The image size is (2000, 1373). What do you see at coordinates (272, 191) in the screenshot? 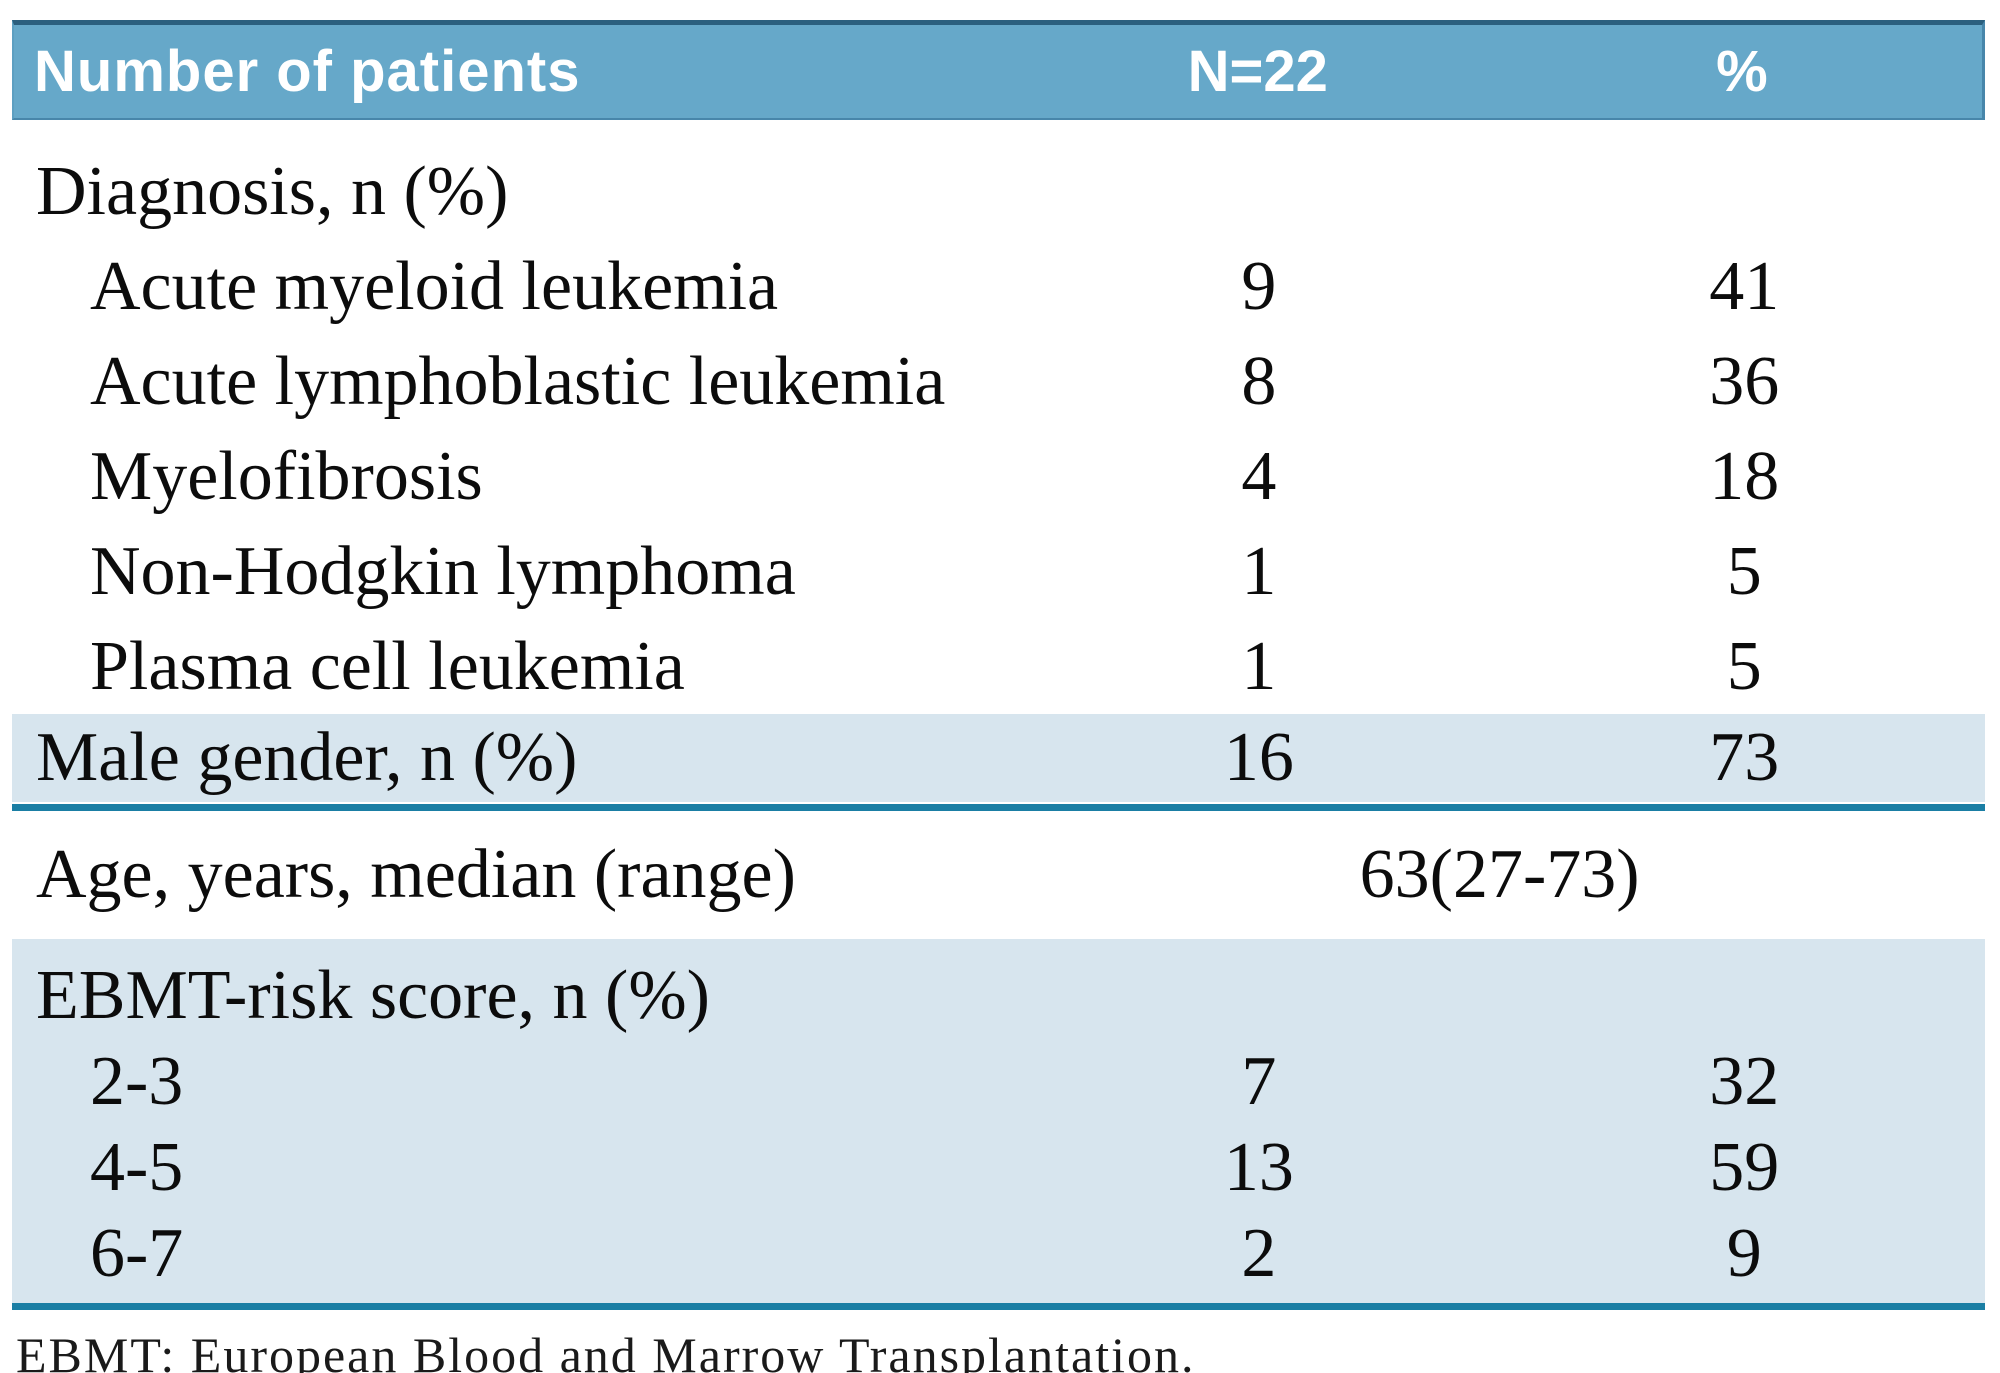
I see `diagnosis-heading: Diagnosis, n (%)` at bounding box center [272, 191].